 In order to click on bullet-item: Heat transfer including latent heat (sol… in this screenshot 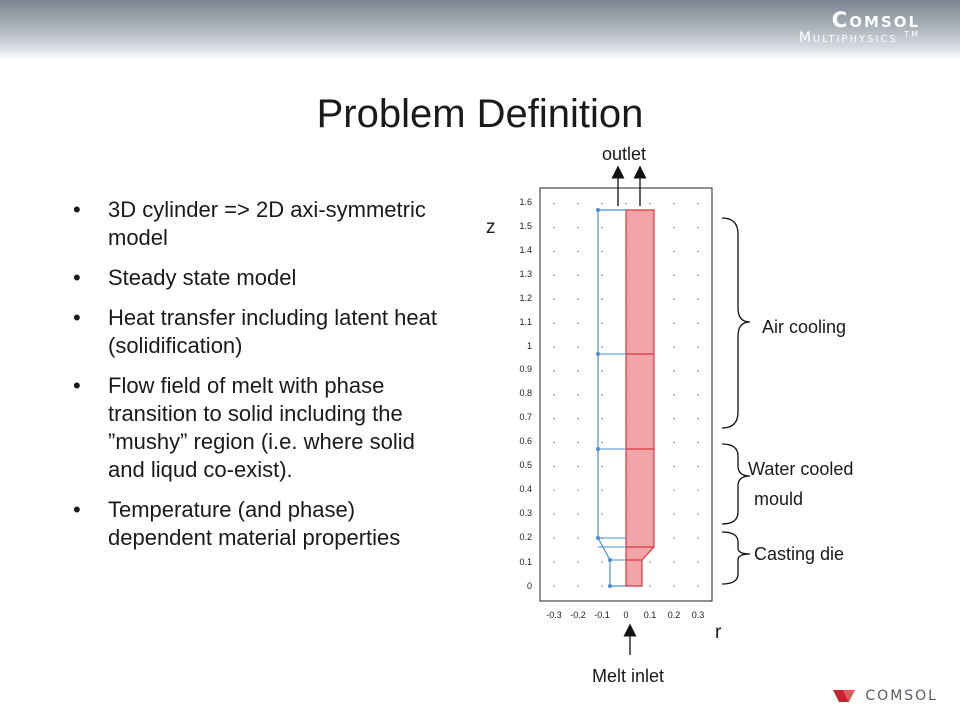, I will do `click(255, 332)`.